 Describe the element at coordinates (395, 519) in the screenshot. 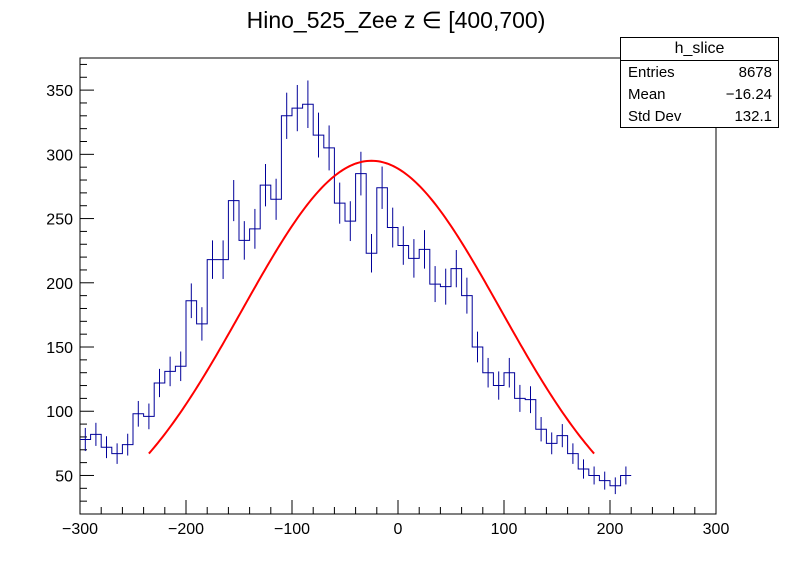

I see `x-axis: −300 −200 −100 0 100 200 300` at that location.